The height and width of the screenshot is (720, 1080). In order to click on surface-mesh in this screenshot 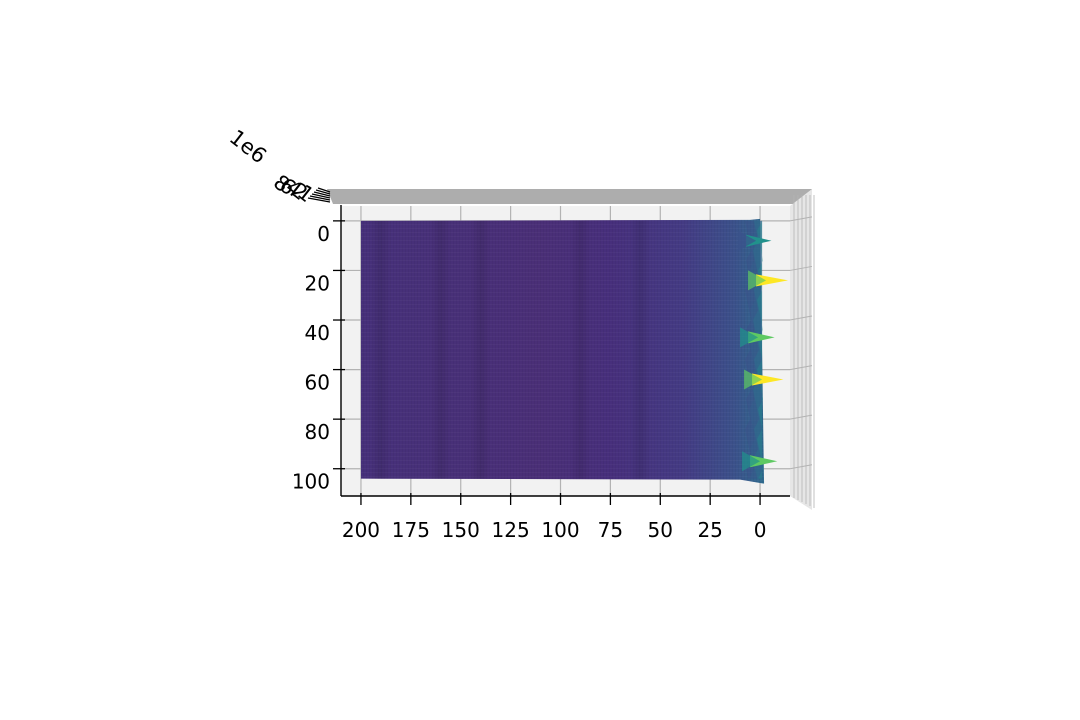, I will do `click(574, 351)`.